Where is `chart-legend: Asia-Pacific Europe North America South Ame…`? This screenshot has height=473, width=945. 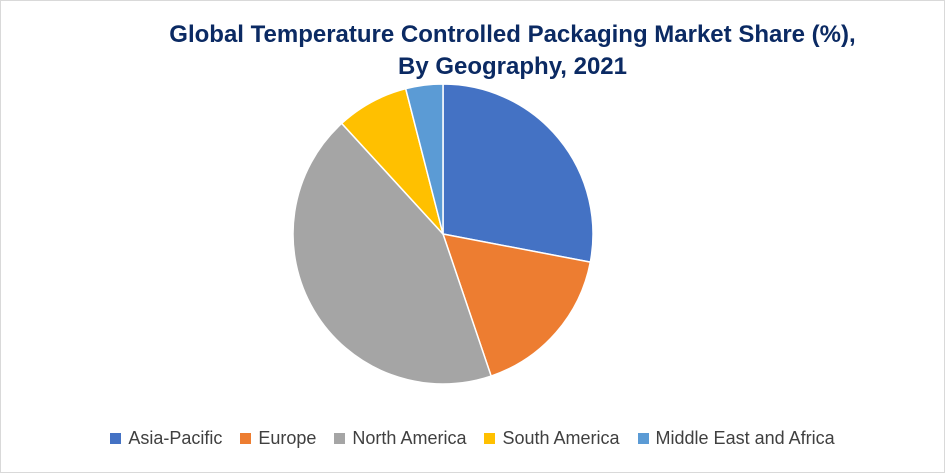
chart-legend: Asia-Pacific Europe North America South Ame… is located at coordinates (472, 438).